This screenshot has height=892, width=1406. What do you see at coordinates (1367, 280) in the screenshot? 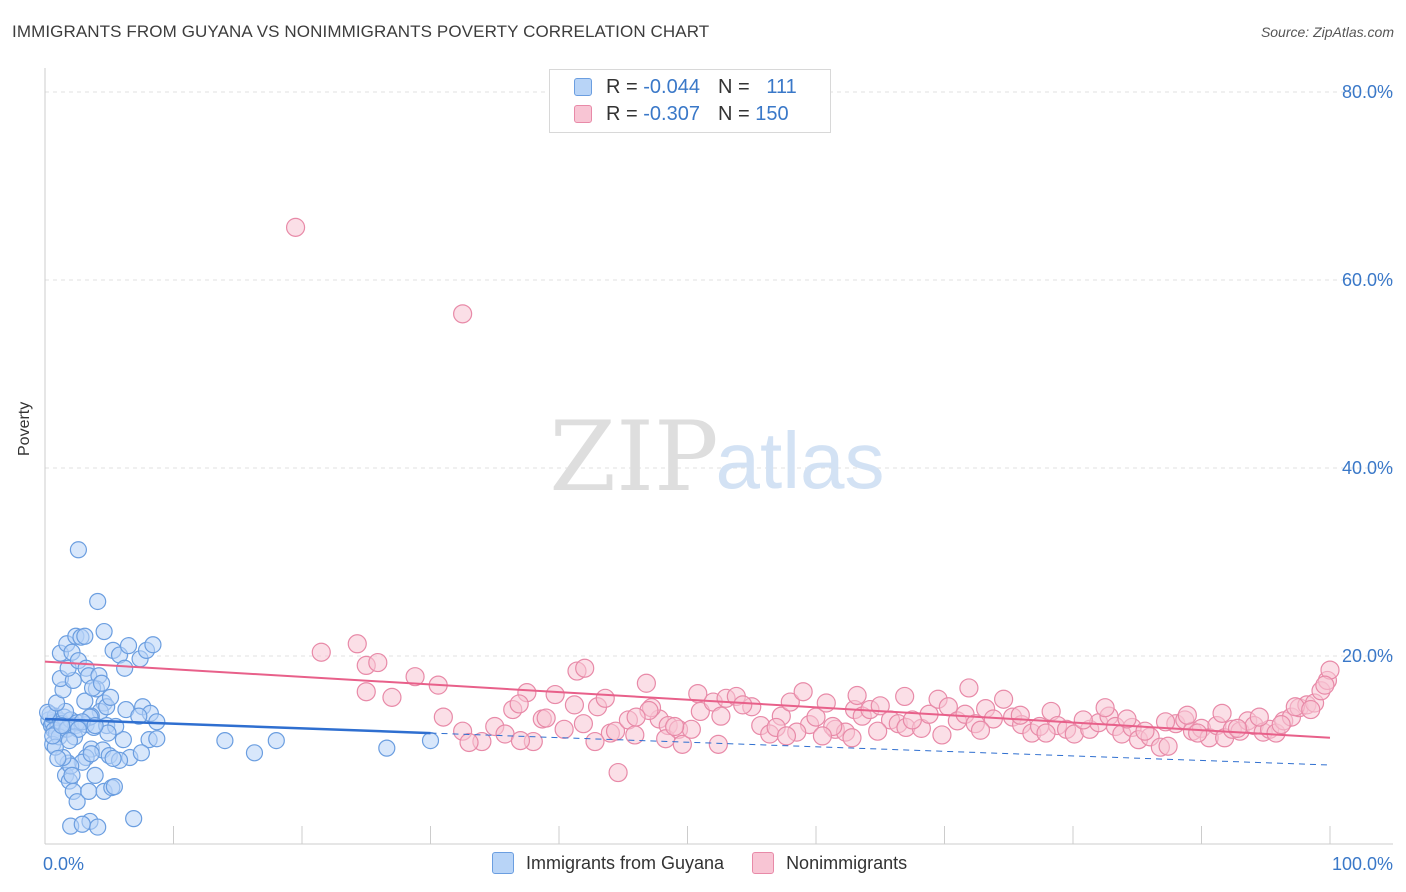
I see `y-tick-label: 60.0%` at bounding box center [1367, 280].